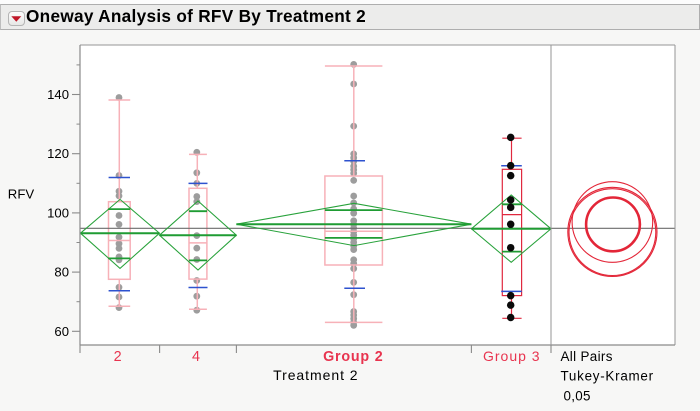 The height and width of the screenshot is (411, 700). Describe the element at coordinates (61, 272) in the screenshot. I see `svg-text: 80` at that location.